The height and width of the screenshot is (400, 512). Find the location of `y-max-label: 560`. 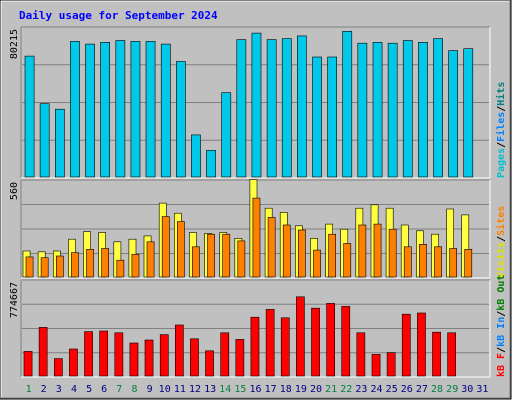

y-max-label: 560 is located at coordinates (14, 191).